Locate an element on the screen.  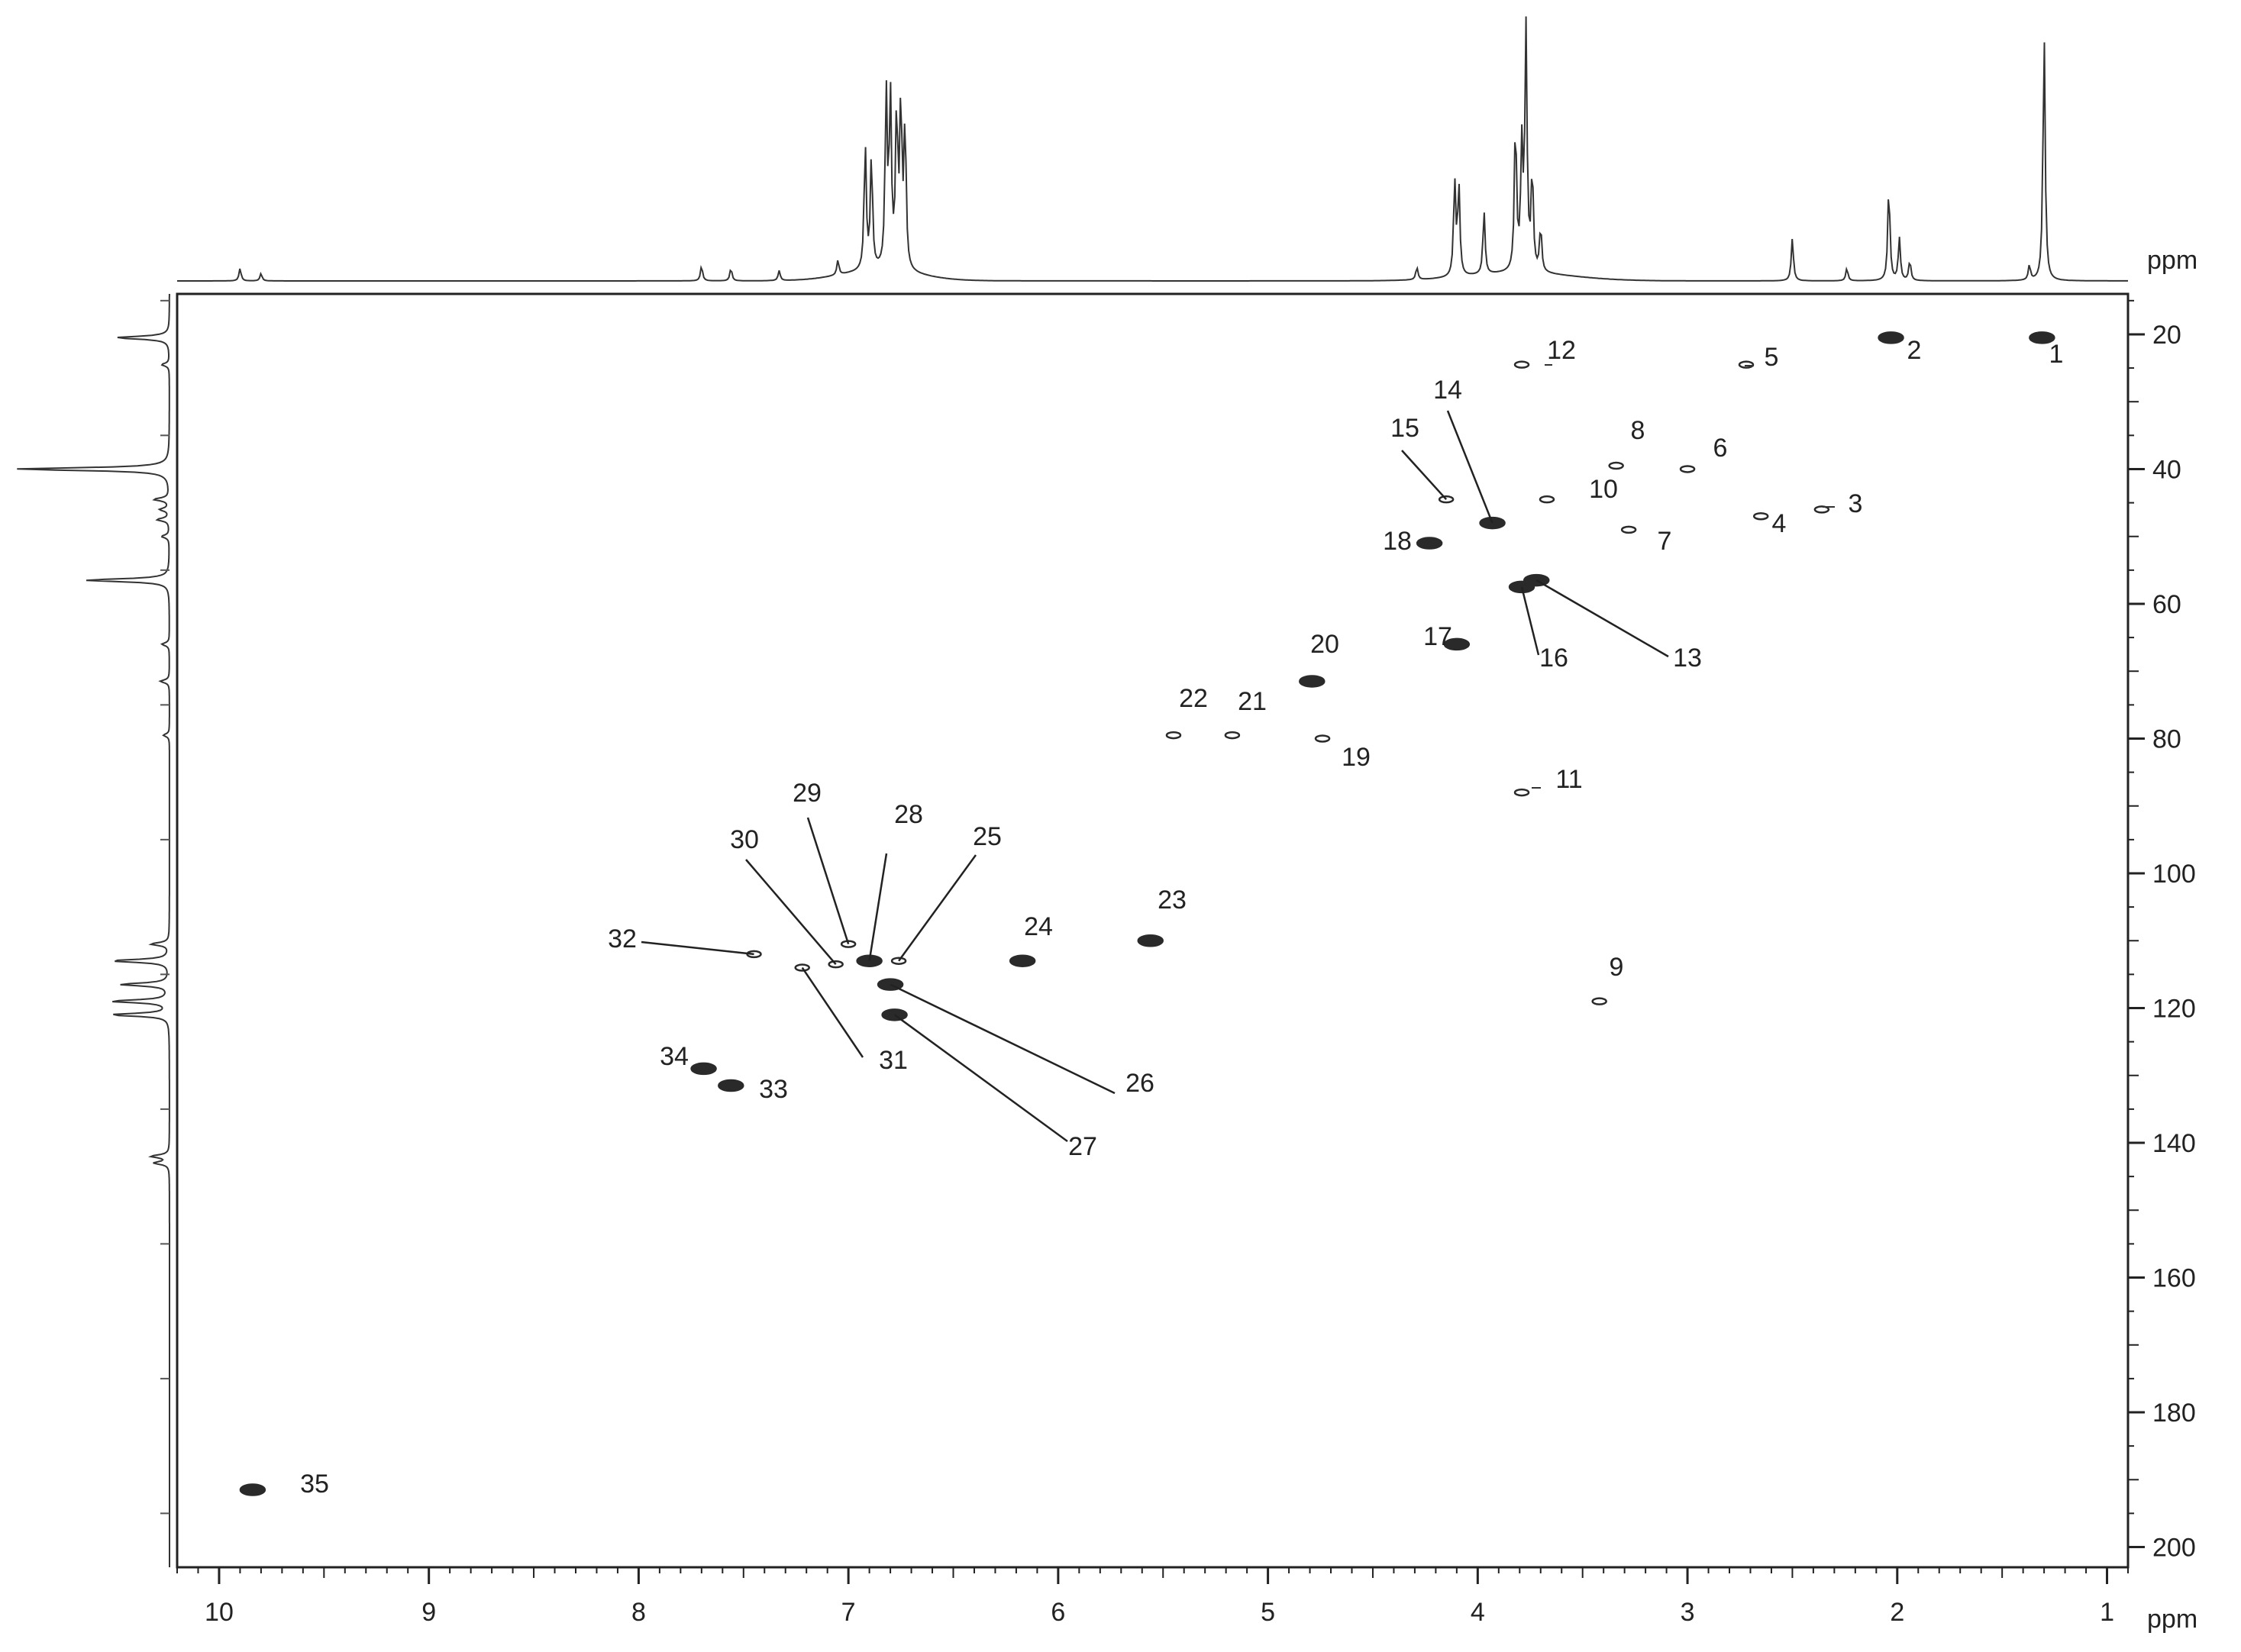
peak-label-15: 15 is located at coordinates (1404, 428).